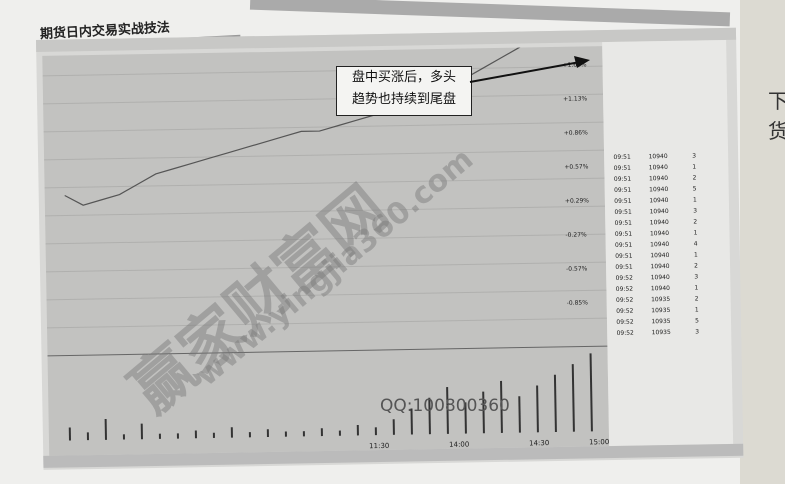 The height and width of the screenshot is (484, 785). I want to click on annotation-line: 盘中买涨后，多头, so click(403, 77).